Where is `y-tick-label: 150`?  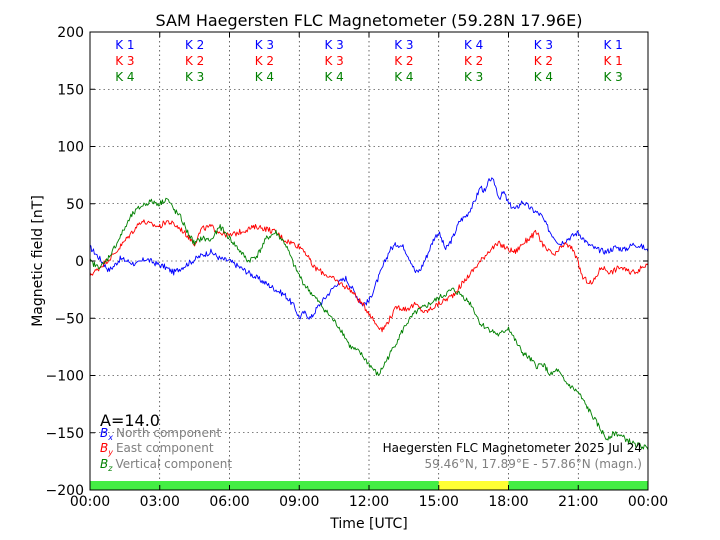
y-tick-label: 150 is located at coordinates (70, 90).